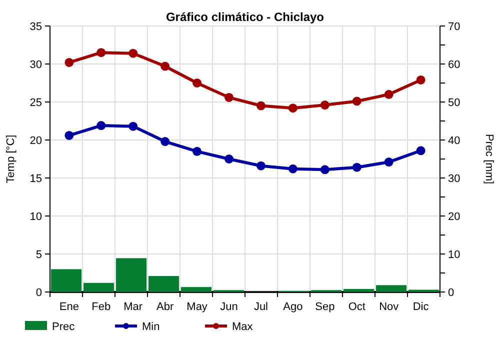 The width and height of the screenshot is (500, 350). Describe the element at coordinates (454, 103) in the screenshot. I see `y2-tick-label: 50` at that location.